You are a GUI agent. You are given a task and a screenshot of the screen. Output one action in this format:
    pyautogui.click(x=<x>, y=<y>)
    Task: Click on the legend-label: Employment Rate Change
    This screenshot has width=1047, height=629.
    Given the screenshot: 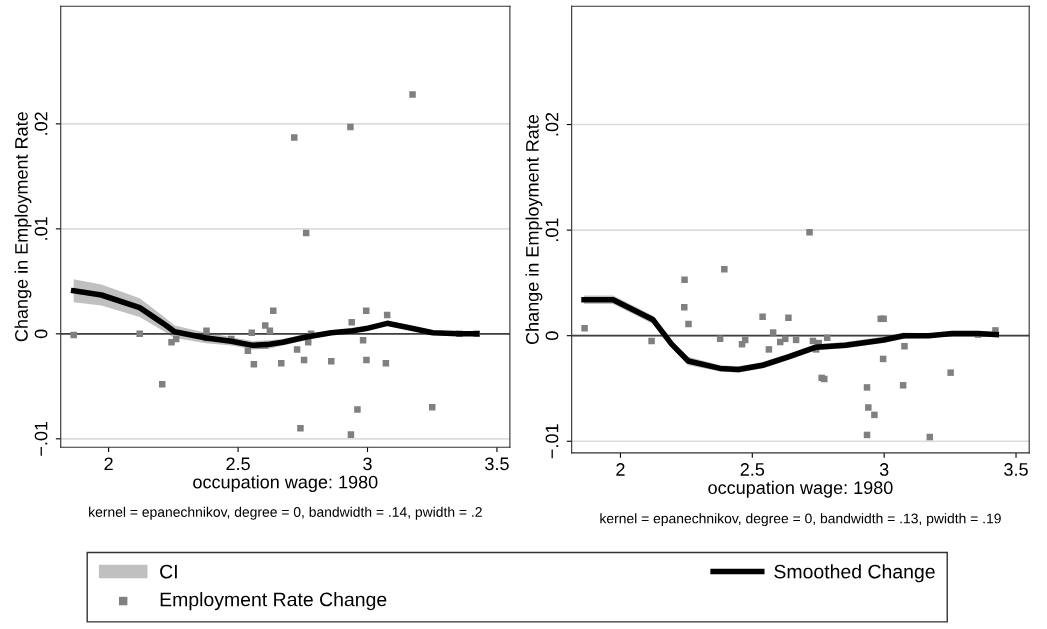 What is the action you would take?
    pyautogui.click(x=273, y=601)
    